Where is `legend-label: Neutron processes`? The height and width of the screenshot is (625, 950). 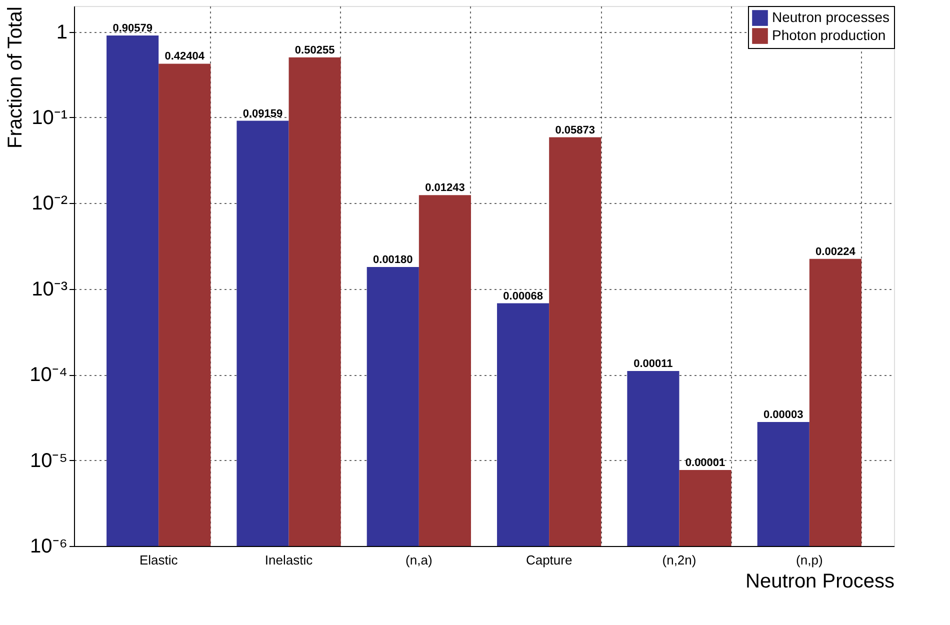
legend-label: Neutron processes is located at coordinates (831, 17).